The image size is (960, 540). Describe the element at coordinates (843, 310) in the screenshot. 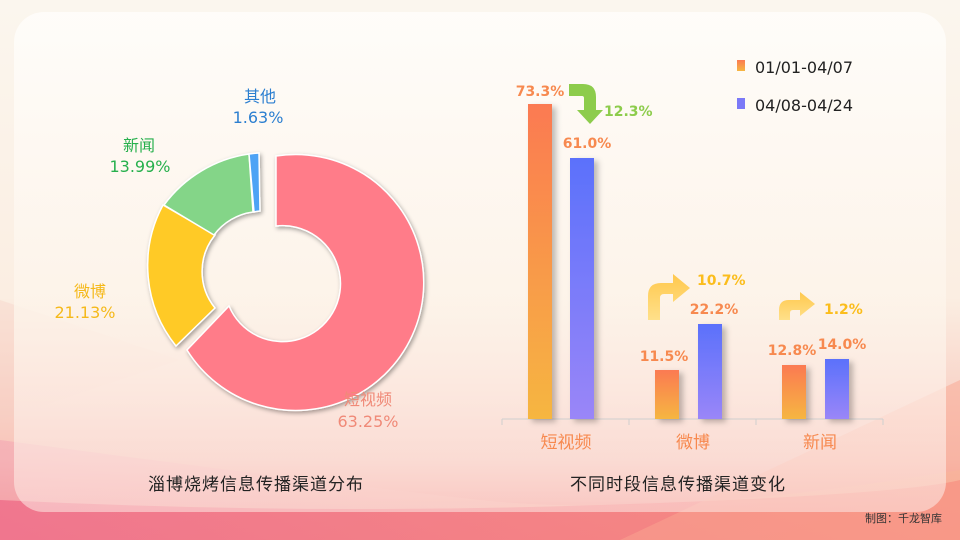

I see `change-news: 1.2%` at that location.